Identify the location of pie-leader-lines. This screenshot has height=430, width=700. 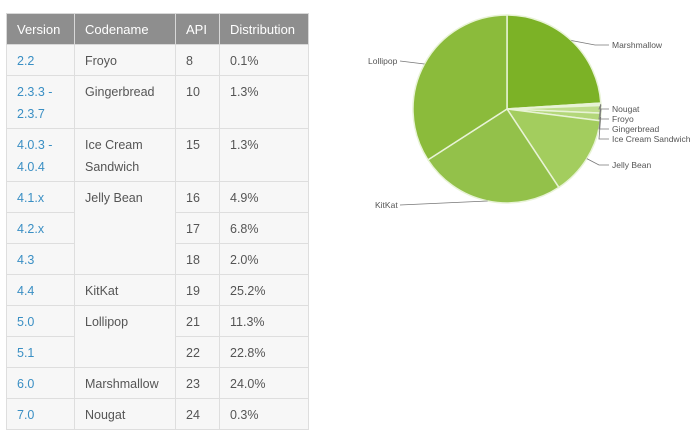
(504, 123).